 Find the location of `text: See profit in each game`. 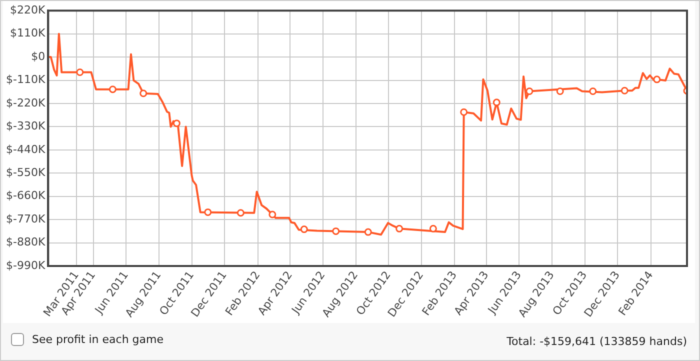

text: See profit in each game is located at coordinates (98, 339).